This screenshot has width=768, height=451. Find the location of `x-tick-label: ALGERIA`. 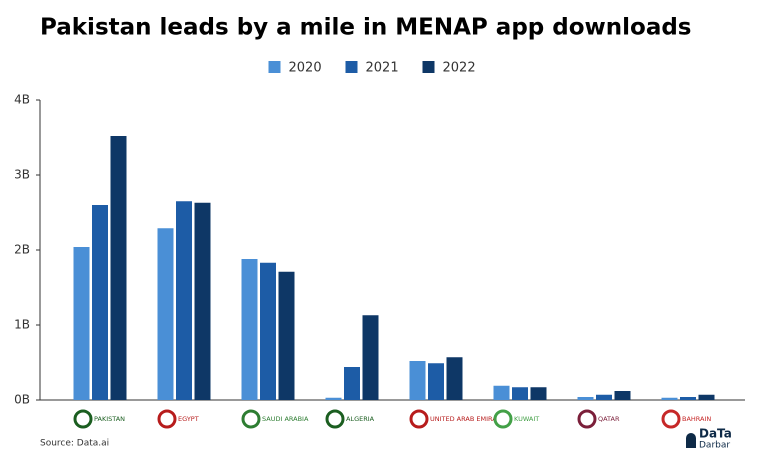

x-tick-label: ALGERIA is located at coordinates (360, 419).